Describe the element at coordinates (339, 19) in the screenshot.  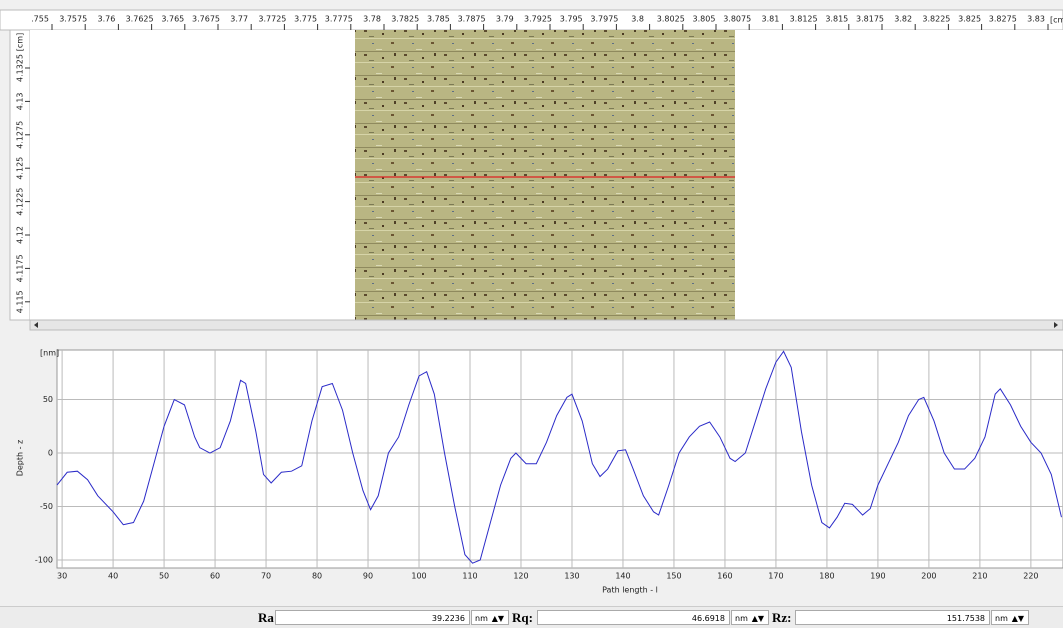
I see `x-ruler-label: 3.7775` at that location.